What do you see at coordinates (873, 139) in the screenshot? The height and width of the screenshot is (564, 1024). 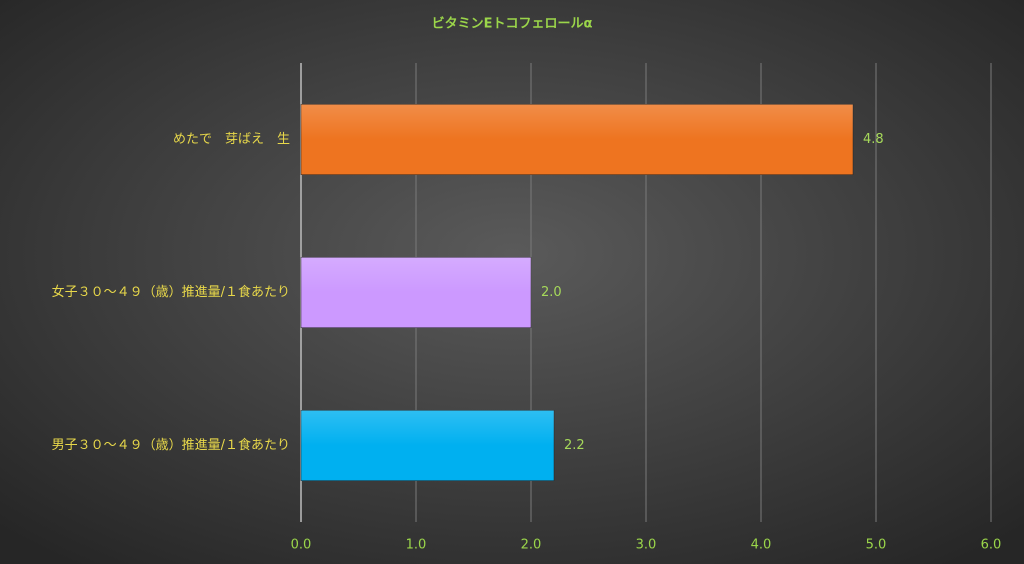 I see `value-label: 4.8` at bounding box center [873, 139].